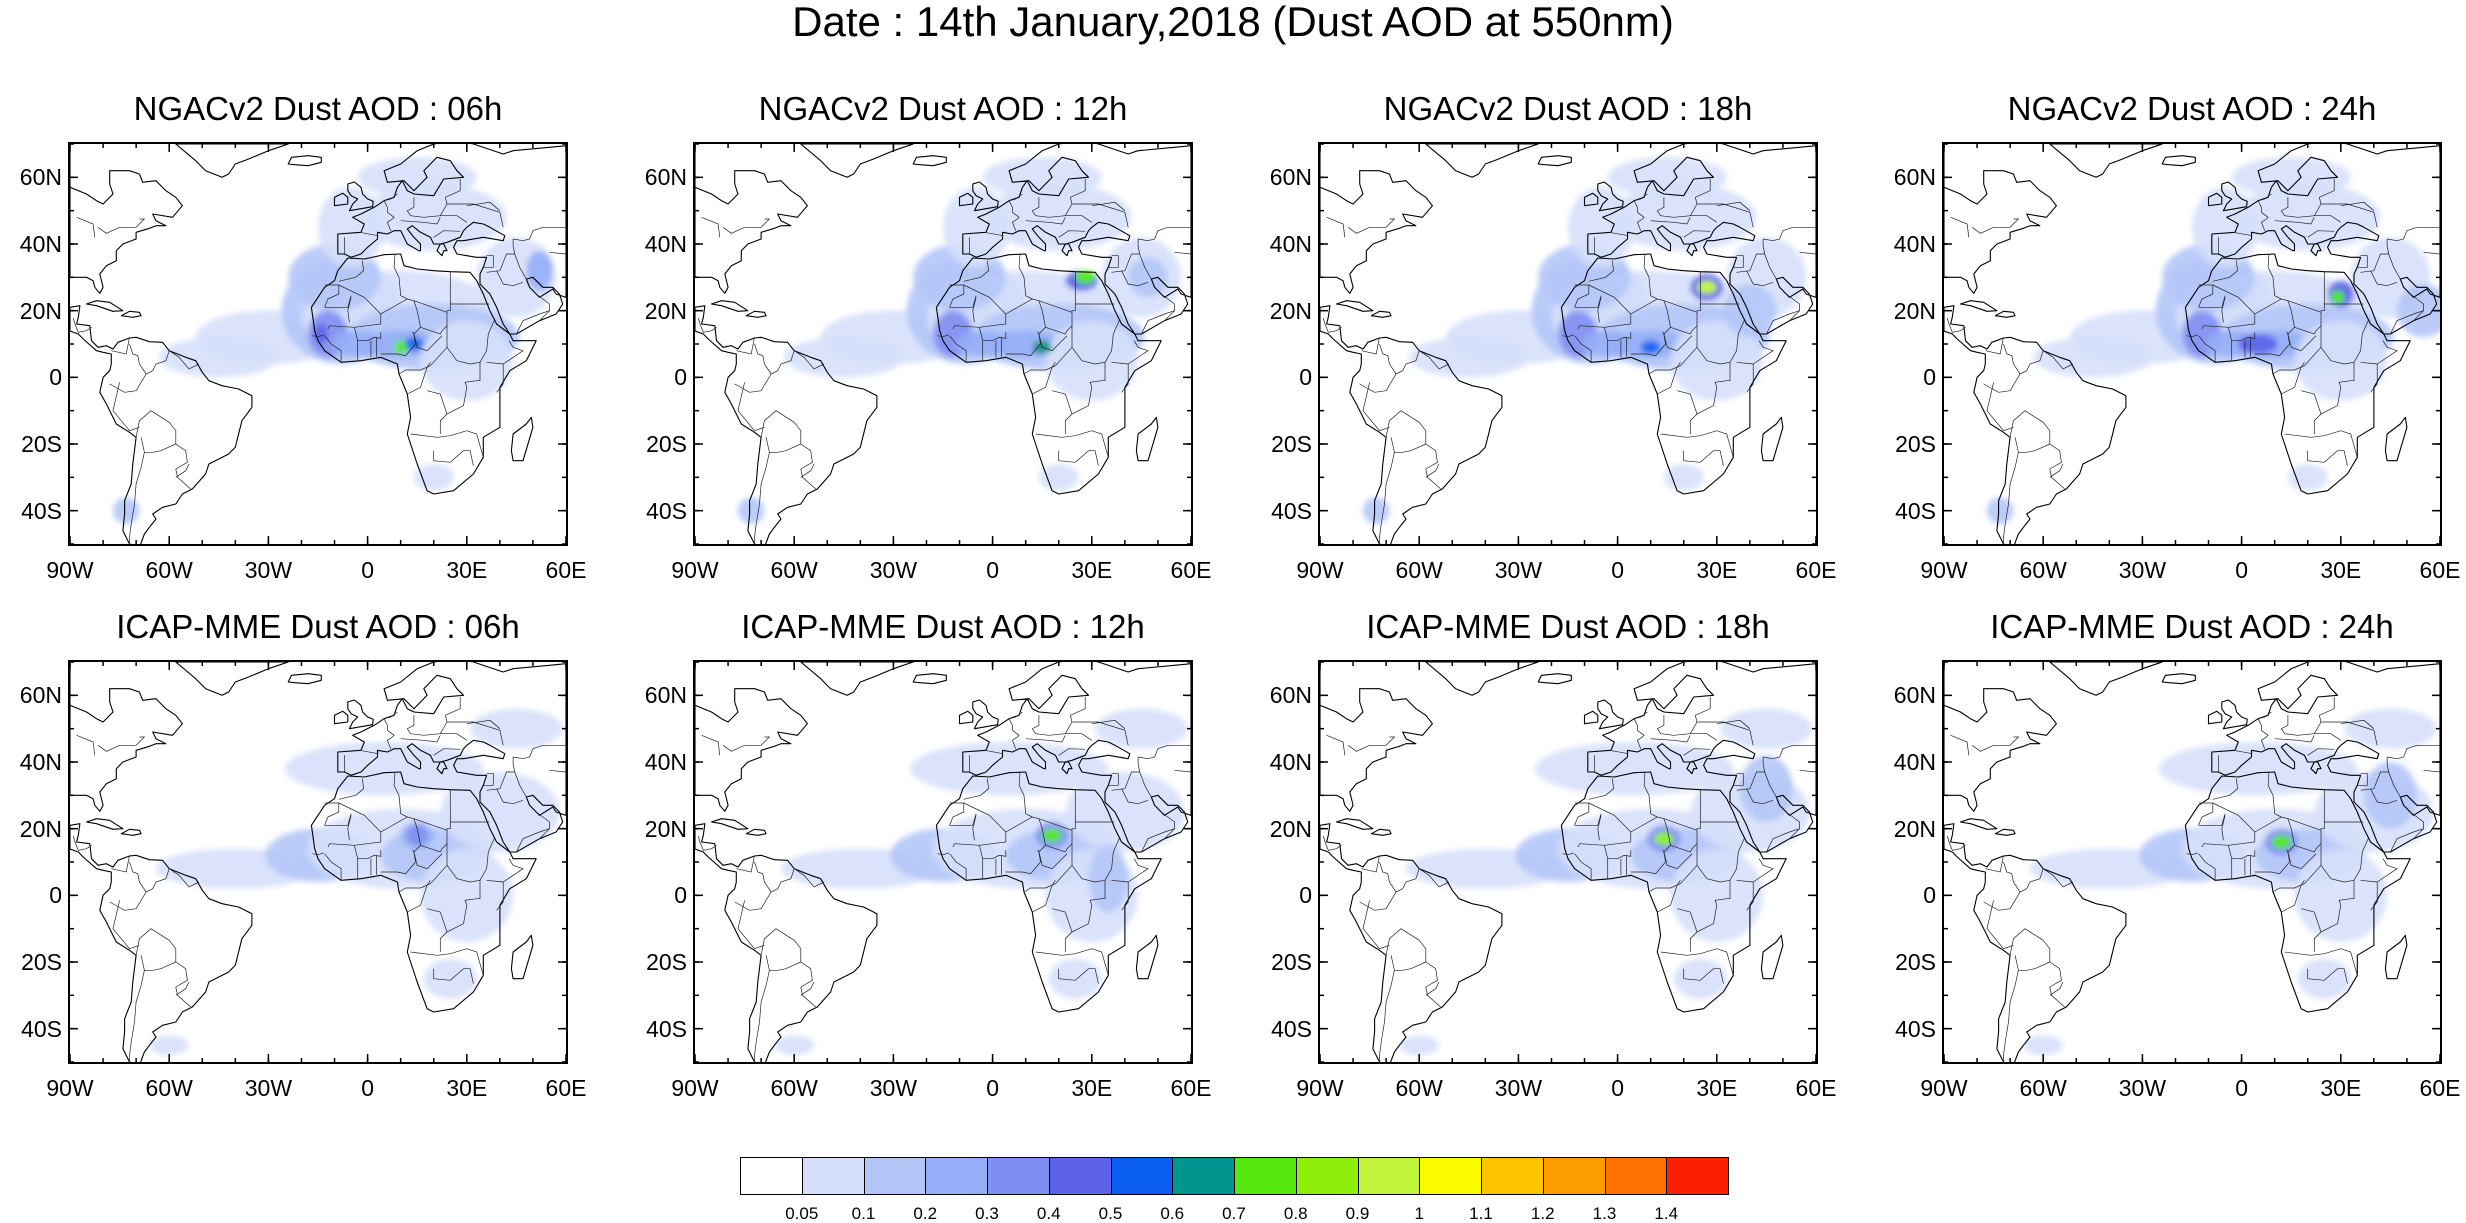  I want to click on map-frame, so click(2192, 862).